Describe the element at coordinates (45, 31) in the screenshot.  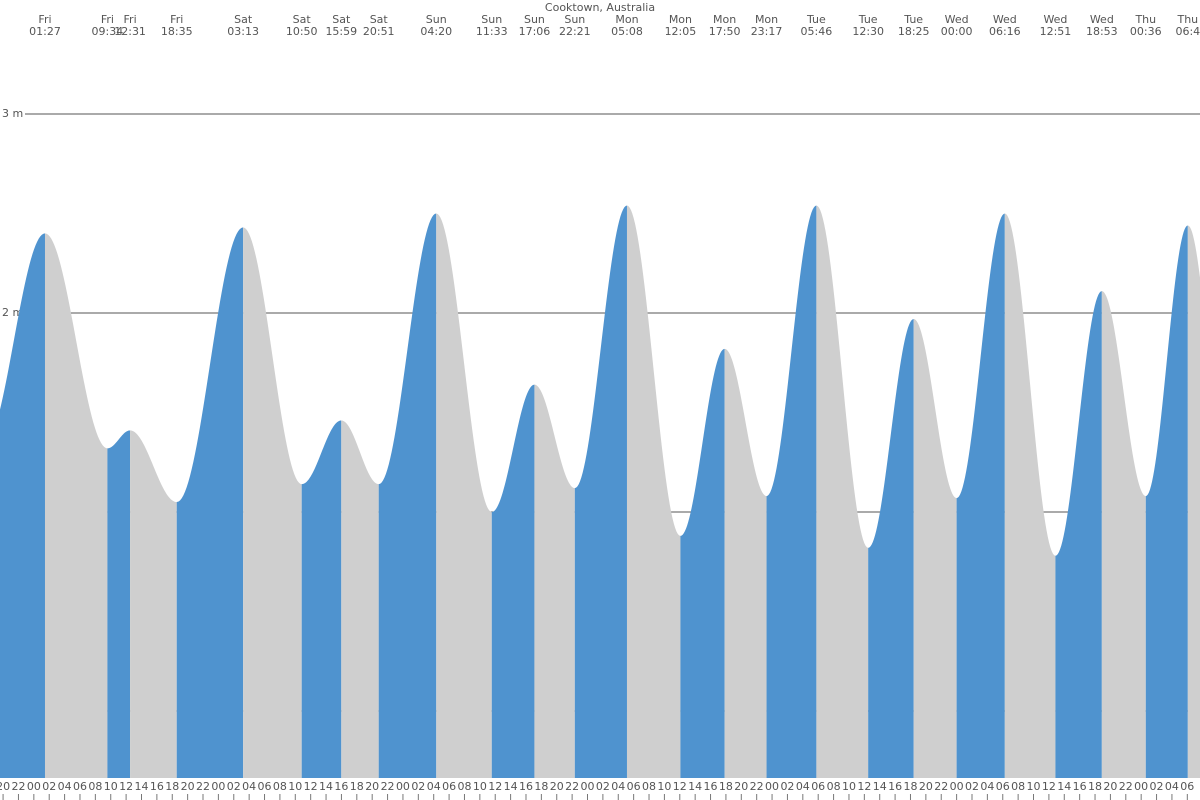
I see `tide-time: 01:27` at that location.